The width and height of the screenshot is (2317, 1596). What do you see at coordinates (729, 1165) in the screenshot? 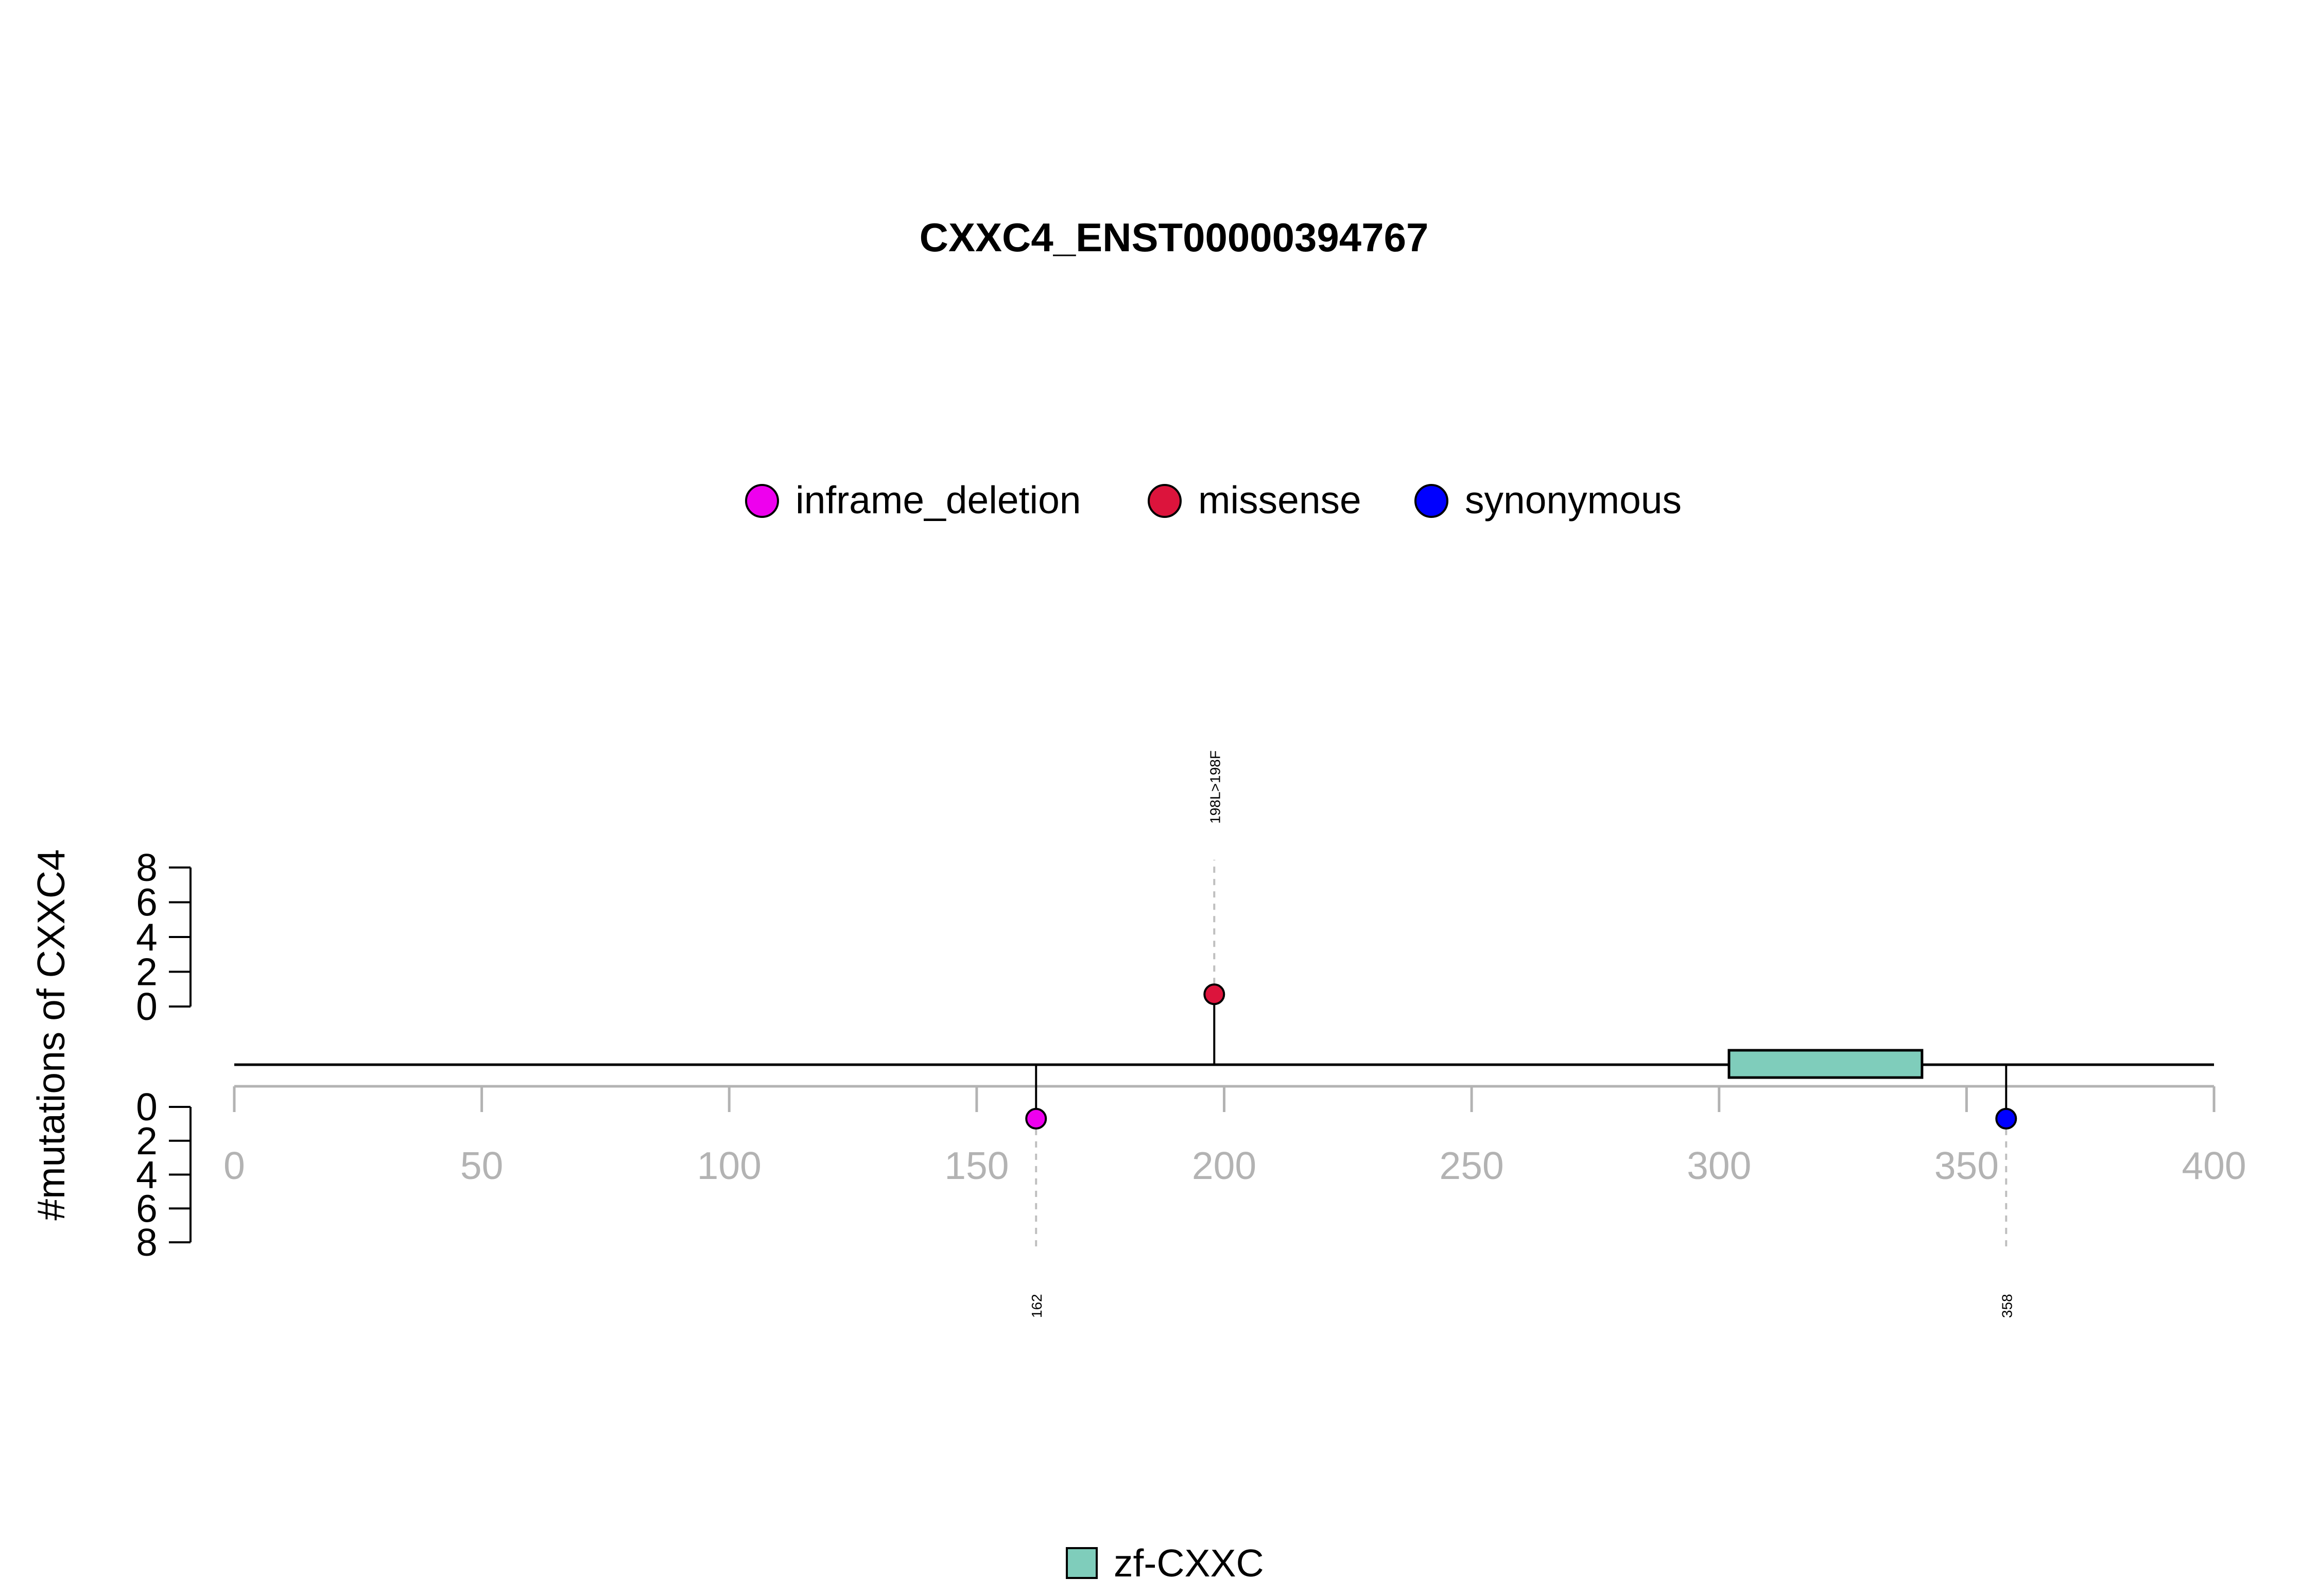
I see `x-tick-label-100: 100` at bounding box center [729, 1165].